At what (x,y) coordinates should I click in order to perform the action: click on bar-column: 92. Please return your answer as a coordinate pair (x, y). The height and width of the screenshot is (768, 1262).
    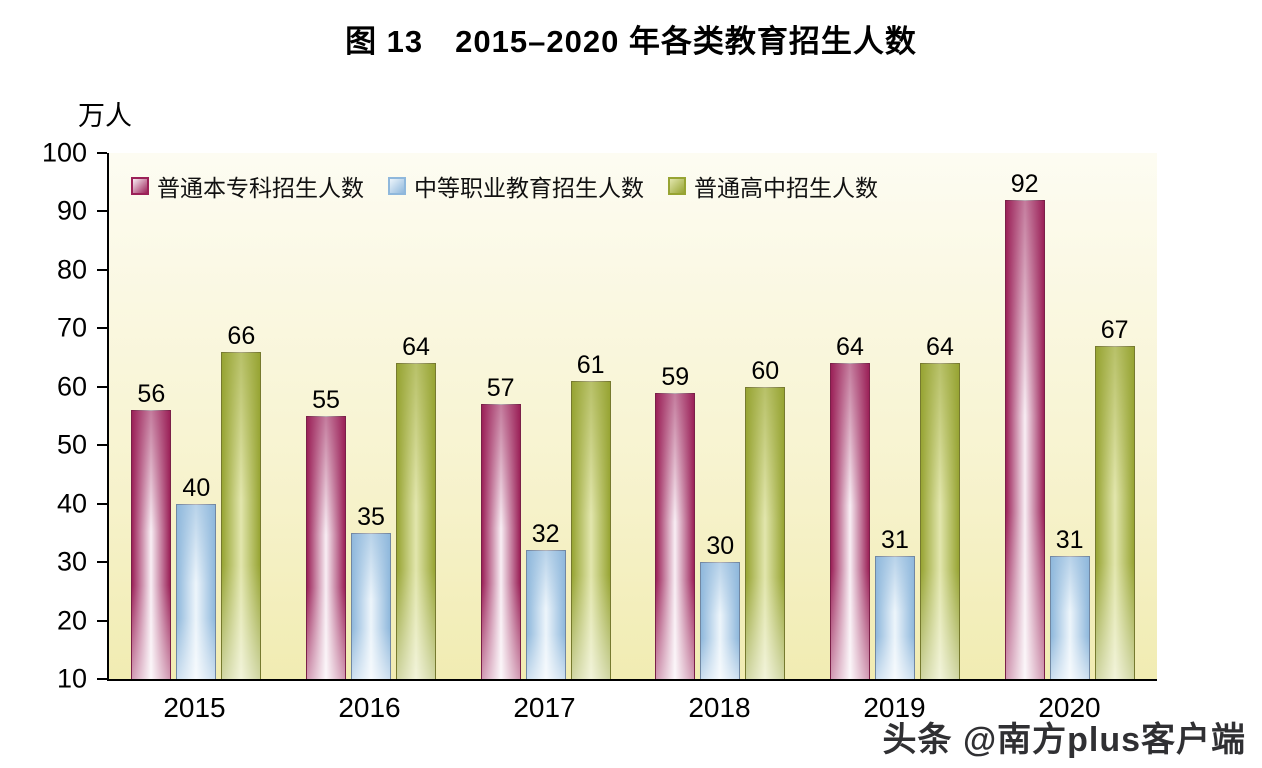
    Looking at the image, I should click on (1024, 416).